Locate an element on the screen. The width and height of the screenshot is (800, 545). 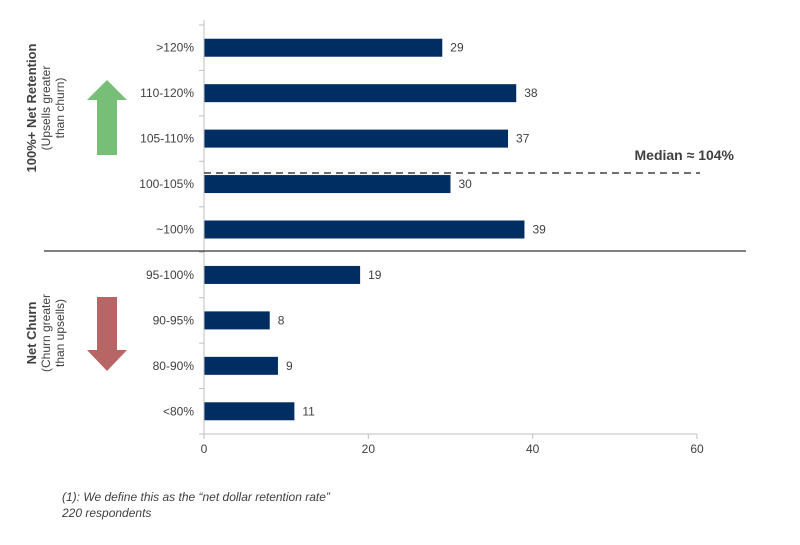
group-retention-subtitle-line2: than churn) is located at coordinates (60, 108).